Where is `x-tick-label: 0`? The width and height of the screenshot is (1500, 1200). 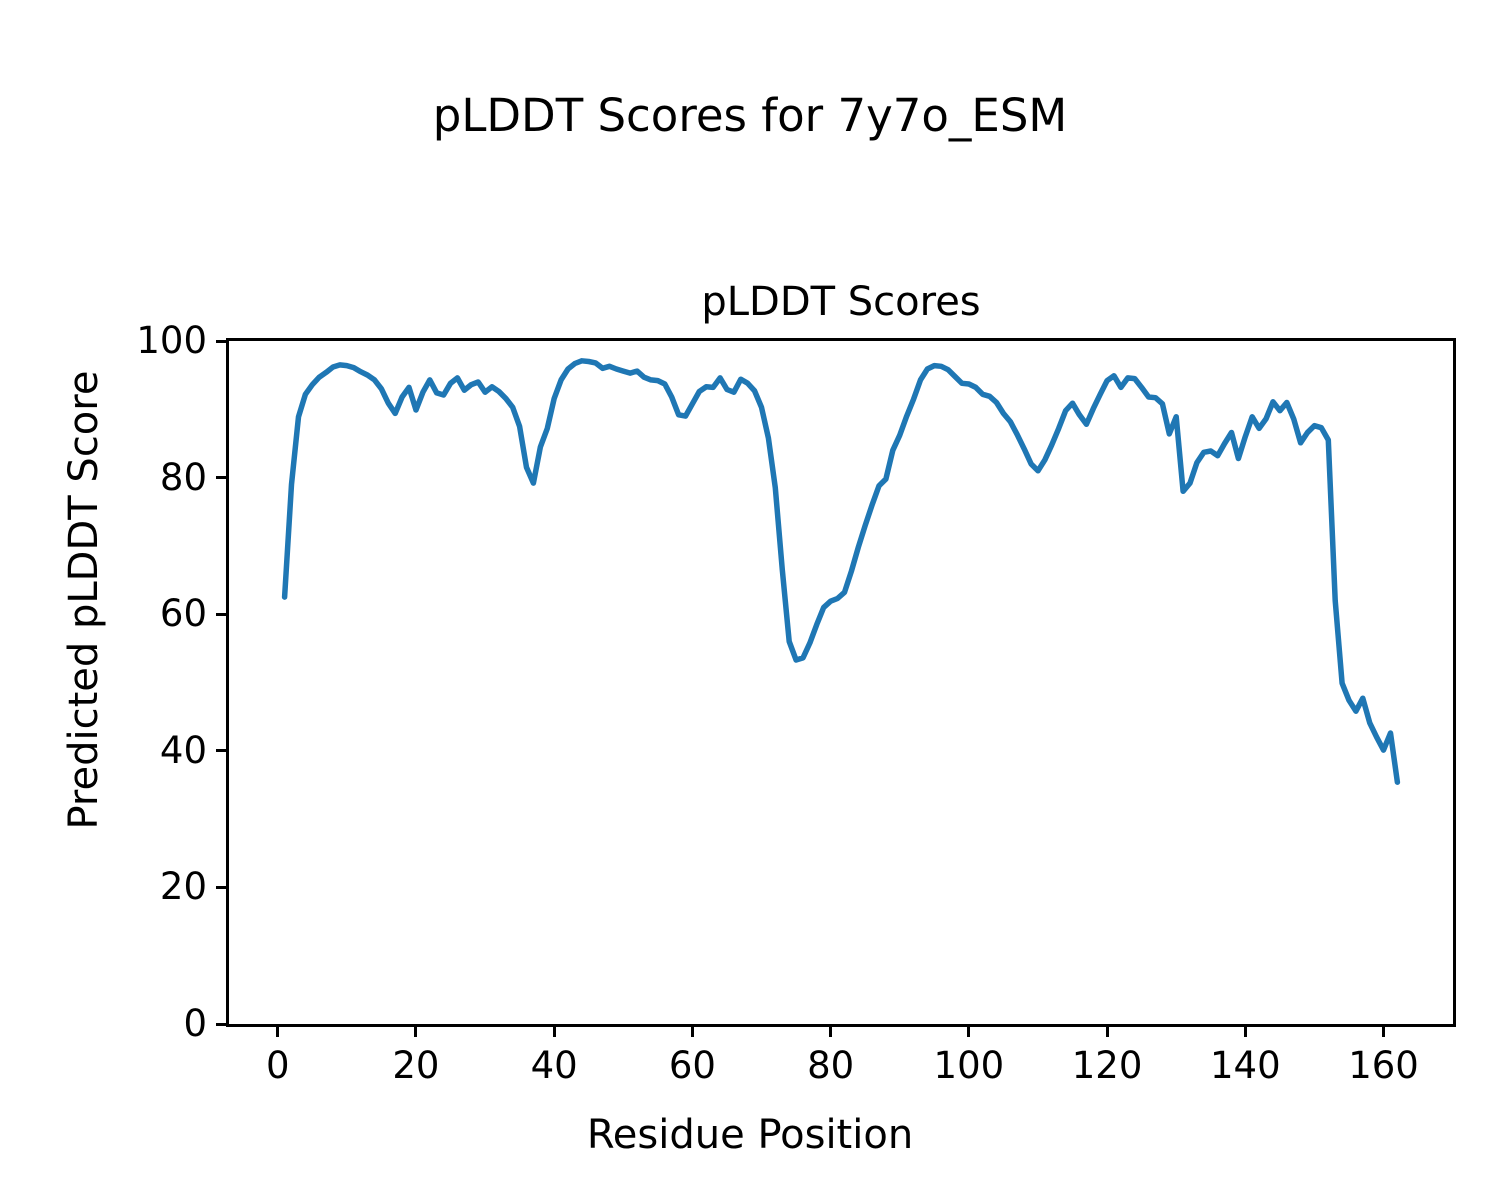 x-tick-label: 0 is located at coordinates (277, 1065).